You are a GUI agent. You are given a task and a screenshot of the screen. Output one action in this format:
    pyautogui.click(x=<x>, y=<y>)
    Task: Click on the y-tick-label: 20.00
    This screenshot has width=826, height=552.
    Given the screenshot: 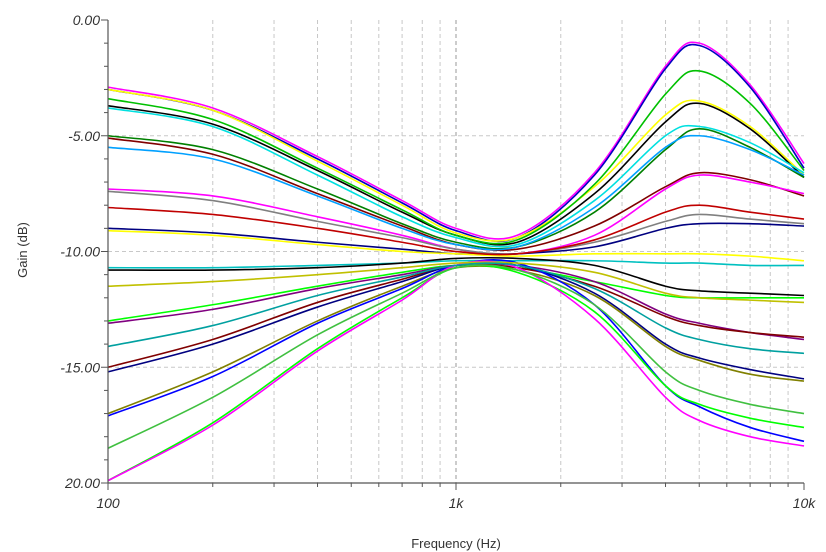 What is the action you would take?
    pyautogui.click(x=82, y=483)
    